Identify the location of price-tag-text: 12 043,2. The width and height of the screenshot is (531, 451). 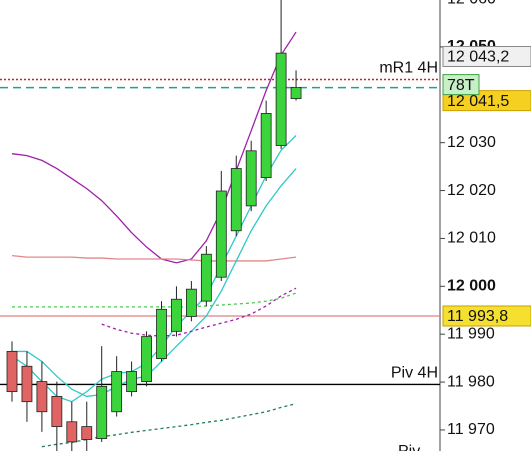
(478, 57).